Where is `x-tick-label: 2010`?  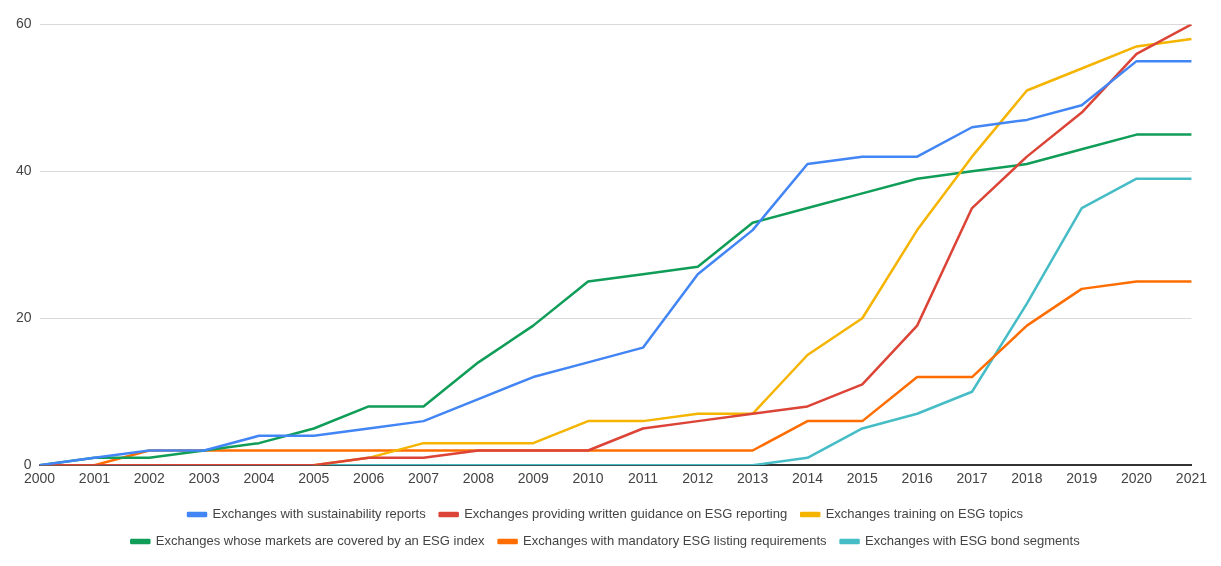
x-tick-label: 2010 is located at coordinates (588, 478).